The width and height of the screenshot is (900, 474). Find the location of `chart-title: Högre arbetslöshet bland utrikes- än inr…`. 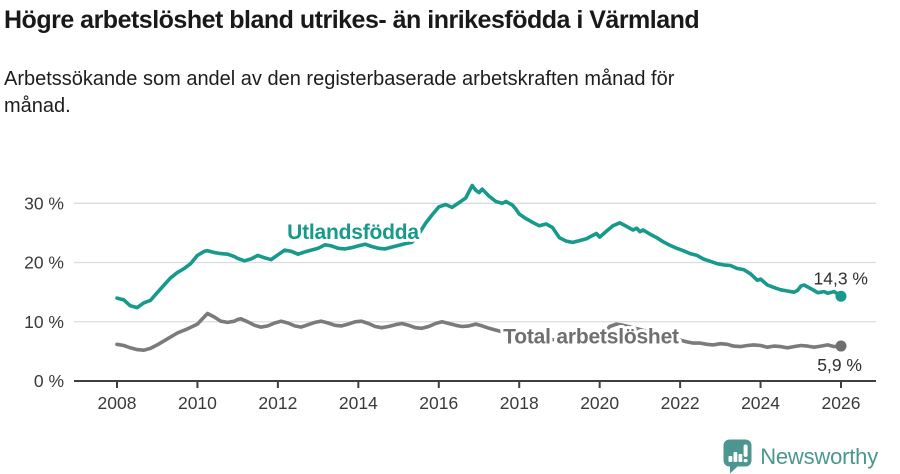

chart-title: Högre arbetslöshet bland utrikes- än inr… is located at coordinates (352, 20).